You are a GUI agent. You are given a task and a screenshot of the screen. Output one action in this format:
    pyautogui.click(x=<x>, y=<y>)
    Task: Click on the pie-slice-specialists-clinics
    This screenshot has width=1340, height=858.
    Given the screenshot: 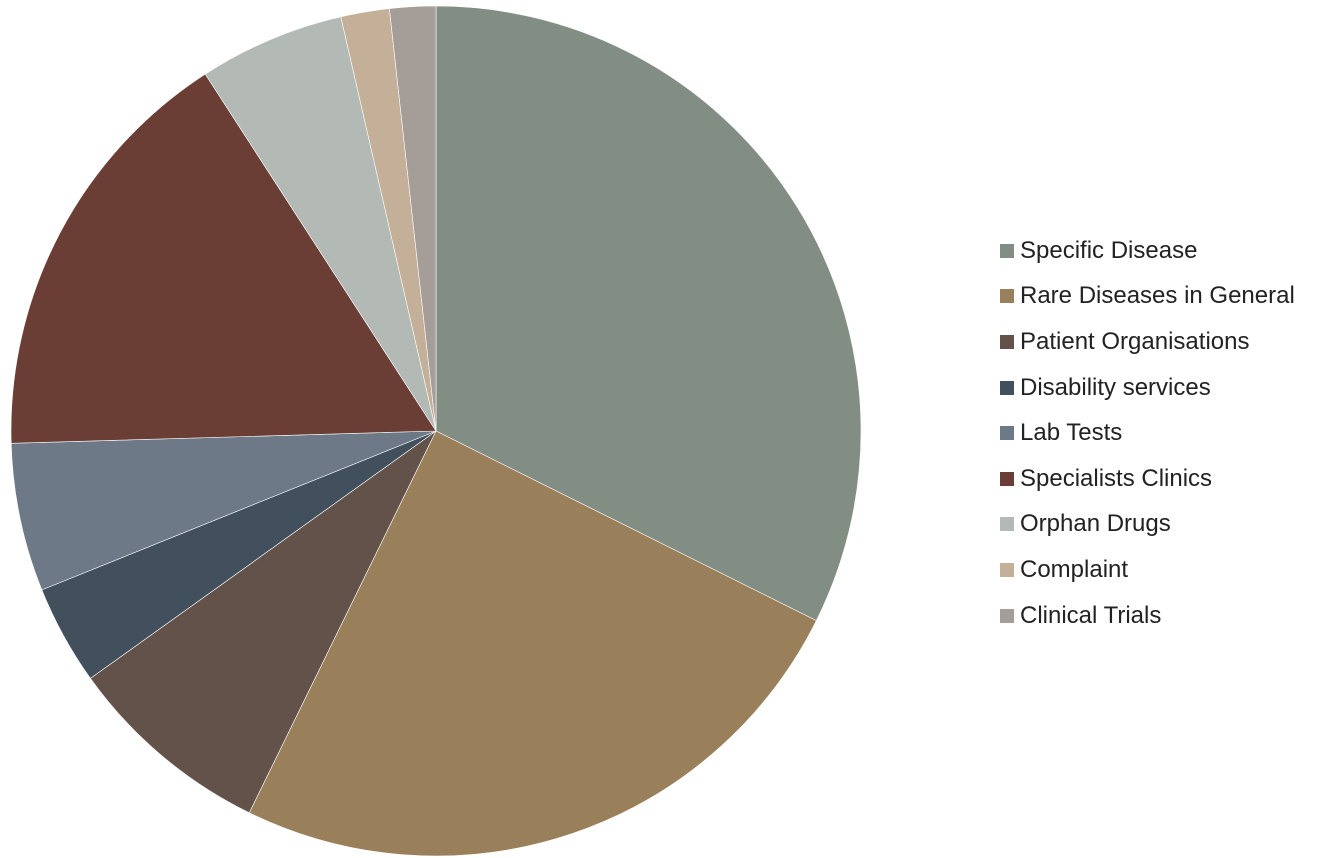 What is the action you would take?
    pyautogui.click(x=223, y=258)
    